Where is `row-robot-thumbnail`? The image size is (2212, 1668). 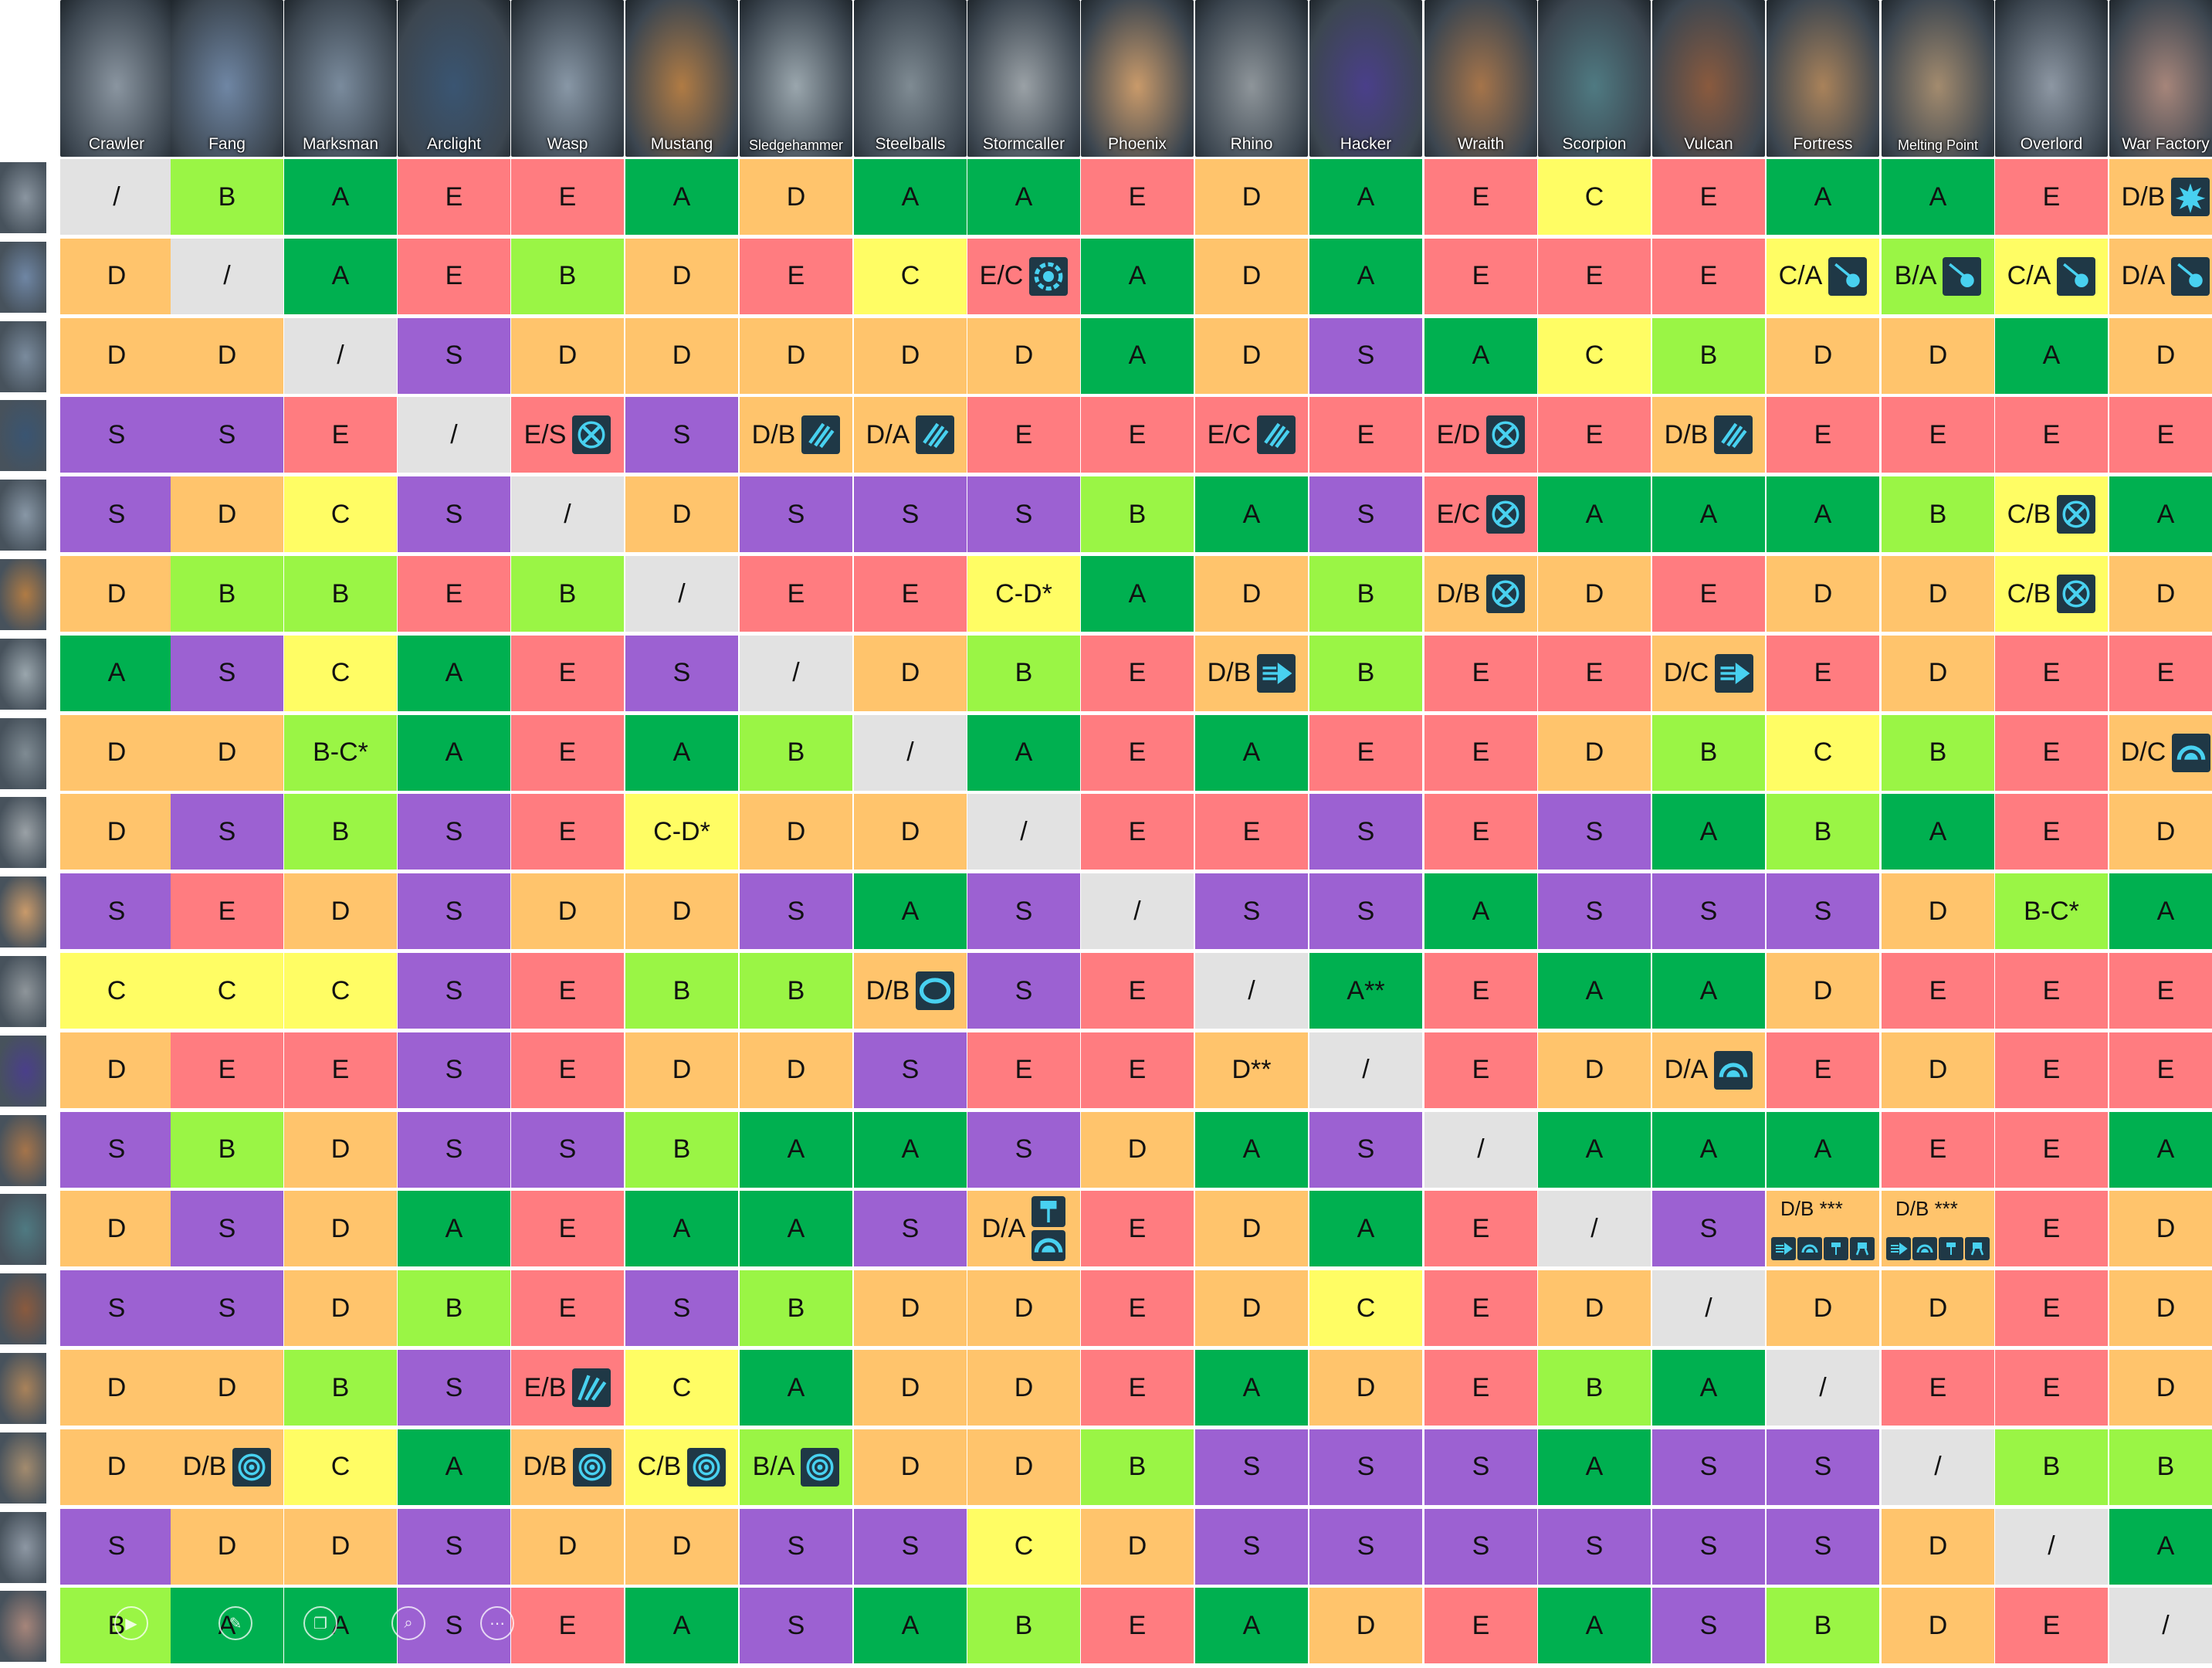 row-robot-thumbnail is located at coordinates (23, 912).